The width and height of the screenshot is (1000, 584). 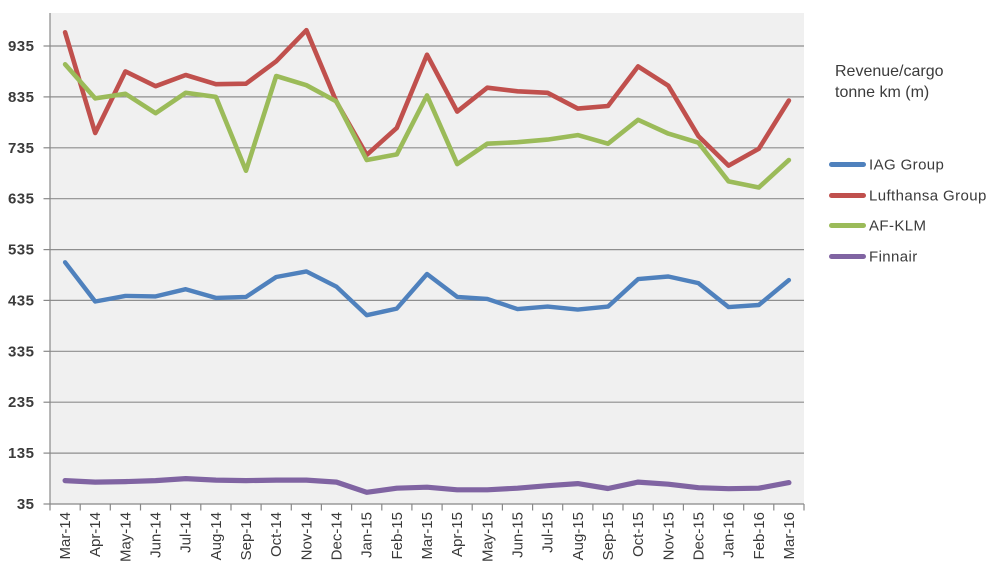 I want to click on svg-text: Aug-15, so click(x=578, y=536).